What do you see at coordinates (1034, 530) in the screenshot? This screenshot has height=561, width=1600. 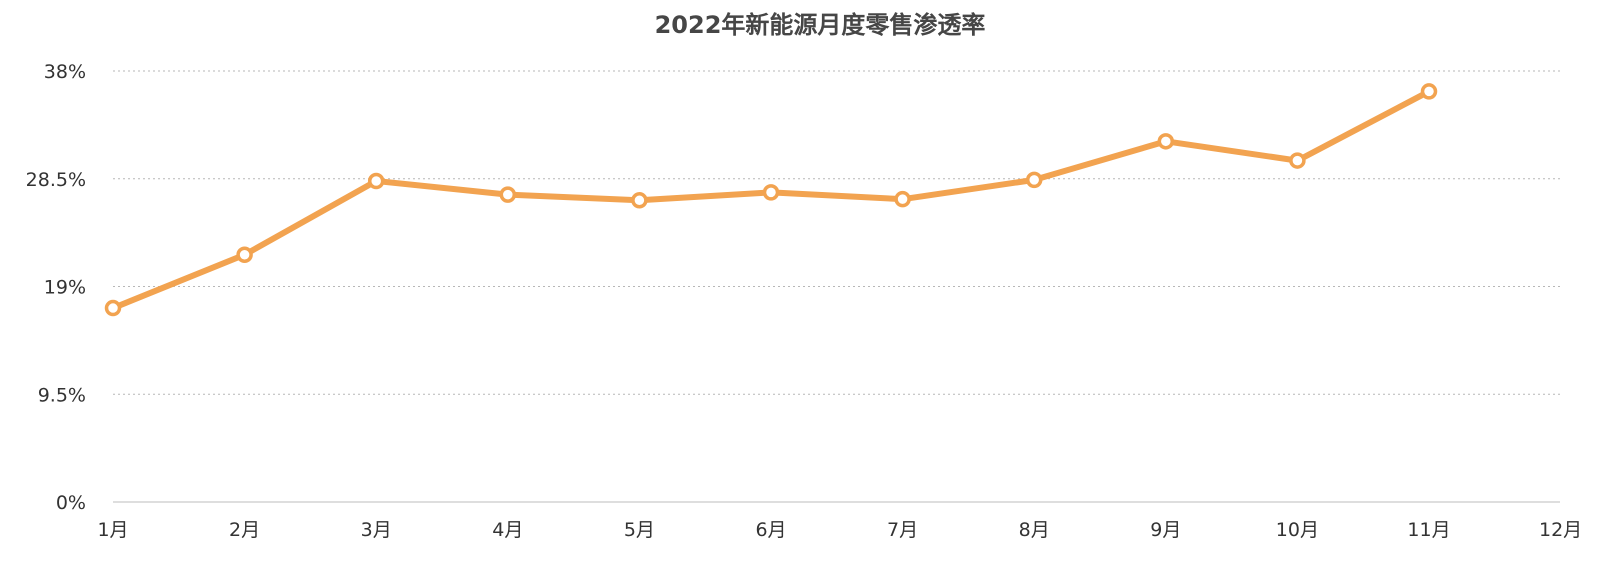 I see `x-tick-label: 8月` at bounding box center [1034, 530].